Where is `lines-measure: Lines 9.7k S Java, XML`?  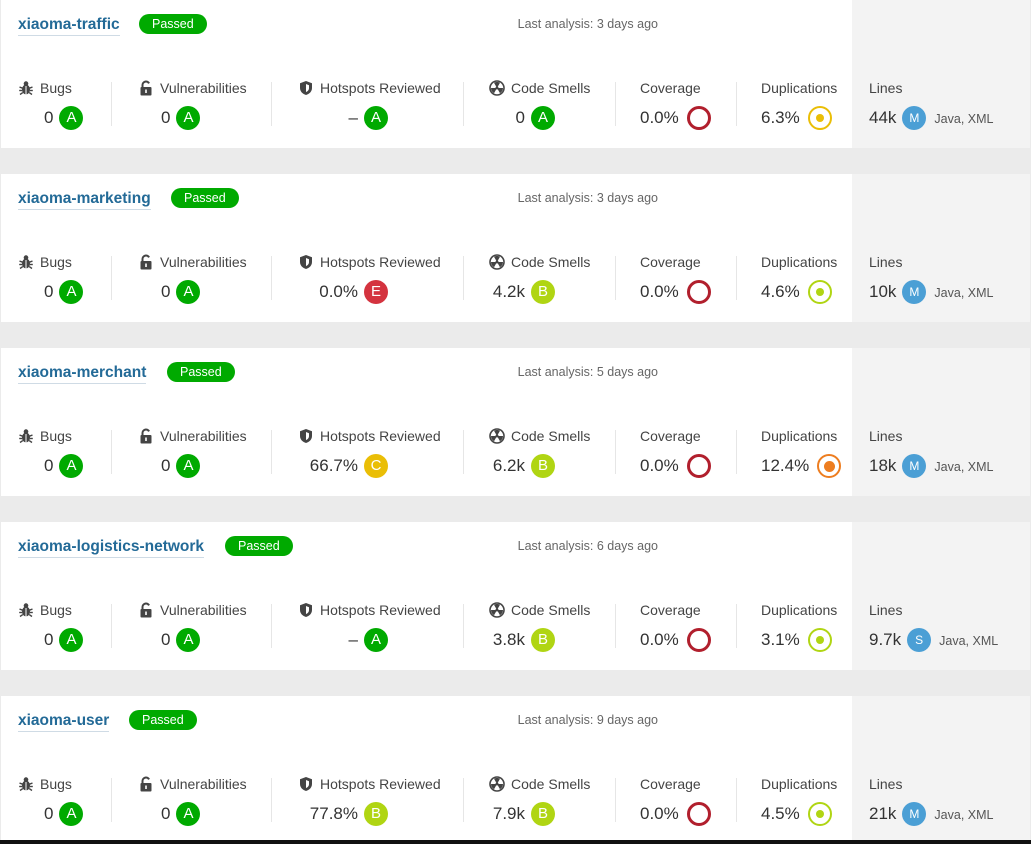 lines-measure: Lines 9.7k S Java, XML is located at coordinates (949, 596).